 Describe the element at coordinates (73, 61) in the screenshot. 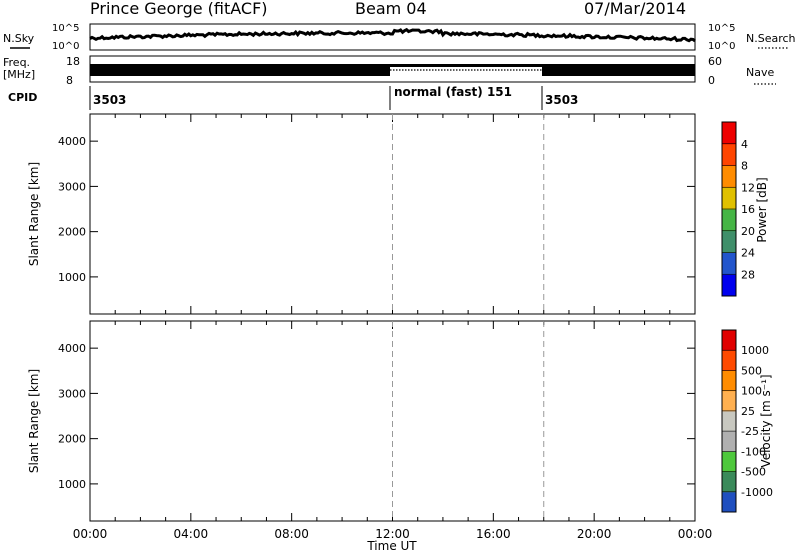

I see `freq-left-tick-top: 18` at that location.